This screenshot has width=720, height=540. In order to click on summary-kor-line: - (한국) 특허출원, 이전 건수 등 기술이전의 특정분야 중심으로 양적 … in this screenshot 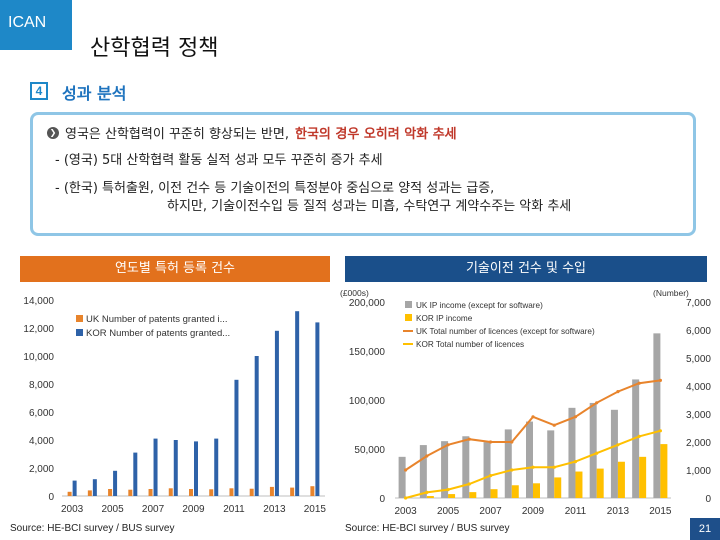, I will do `click(363, 198)`.